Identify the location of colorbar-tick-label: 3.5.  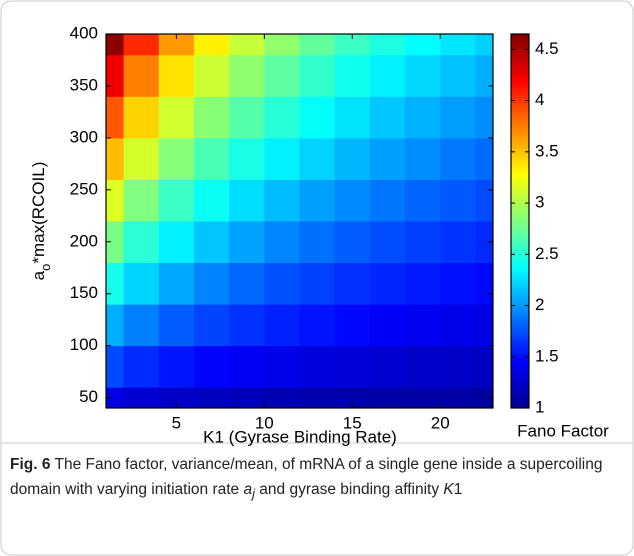
(547, 150).